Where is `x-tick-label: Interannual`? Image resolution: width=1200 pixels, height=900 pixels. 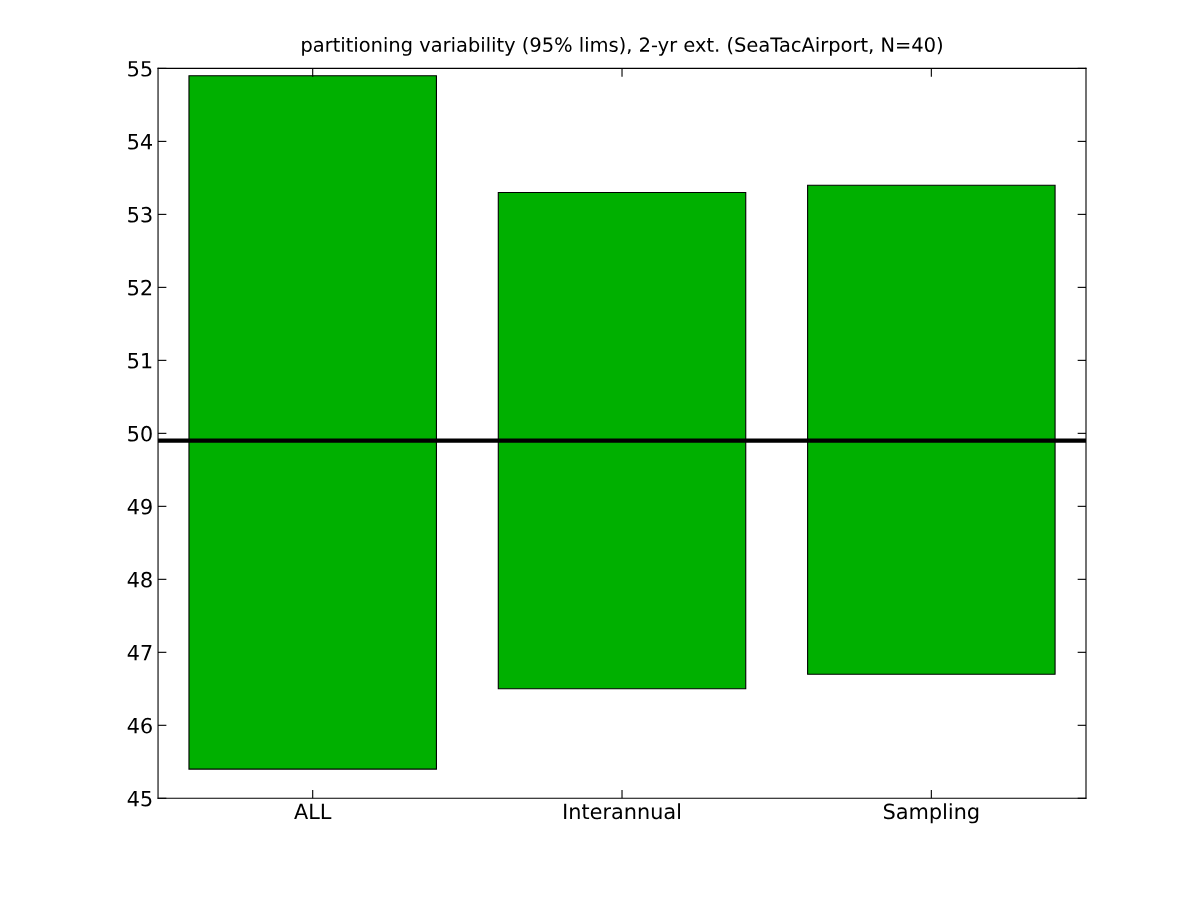
x-tick-label: Interannual is located at coordinates (622, 811).